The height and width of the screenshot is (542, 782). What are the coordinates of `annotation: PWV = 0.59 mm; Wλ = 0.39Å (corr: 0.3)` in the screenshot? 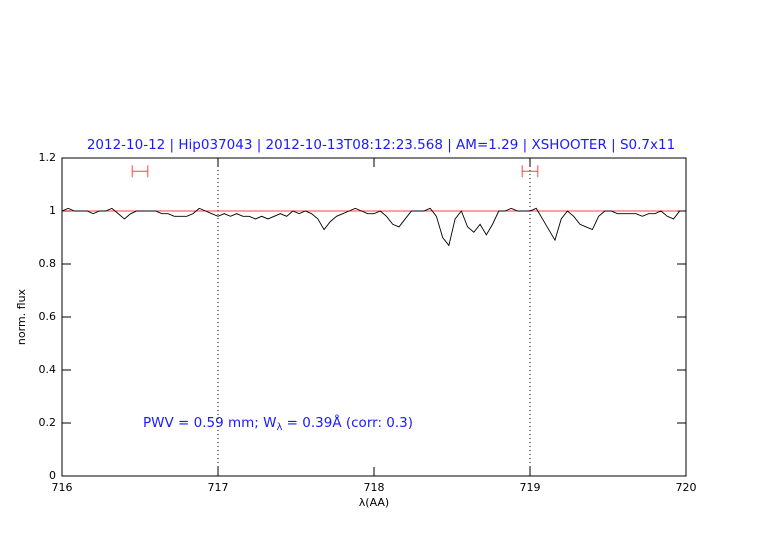 It's located at (278, 423).